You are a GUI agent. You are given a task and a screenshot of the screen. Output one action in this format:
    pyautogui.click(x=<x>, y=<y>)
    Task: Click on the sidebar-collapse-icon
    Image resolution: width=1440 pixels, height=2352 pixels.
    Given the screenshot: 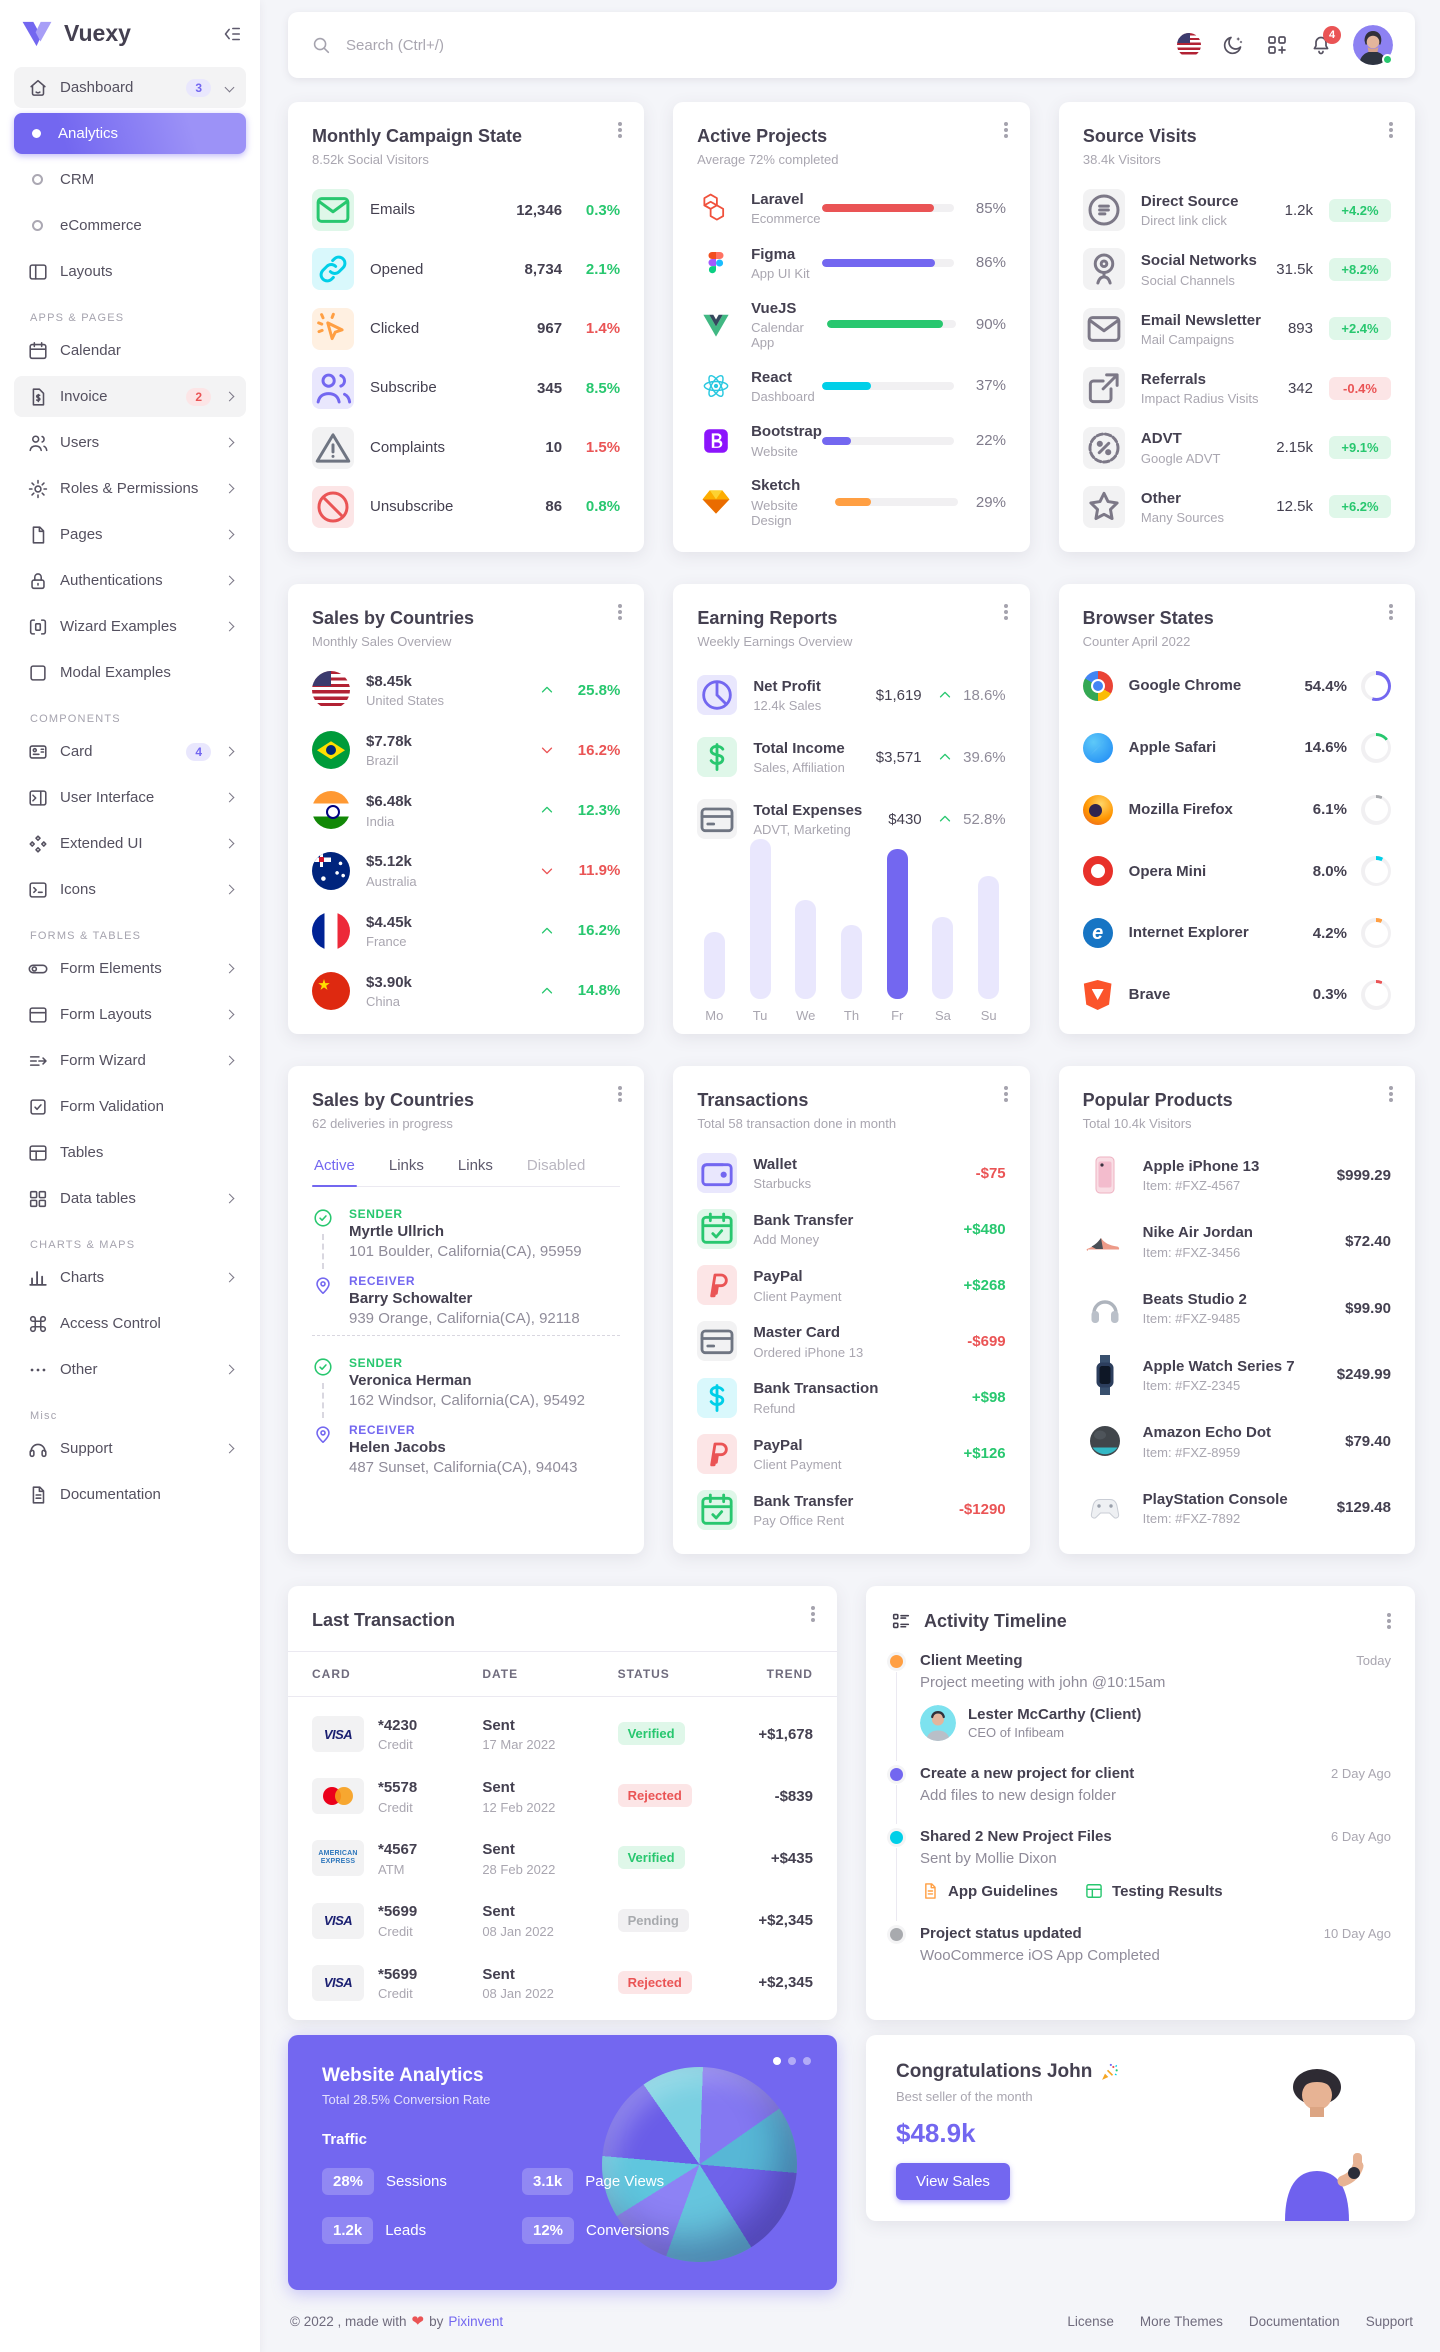 What is the action you would take?
    pyautogui.click(x=231, y=34)
    